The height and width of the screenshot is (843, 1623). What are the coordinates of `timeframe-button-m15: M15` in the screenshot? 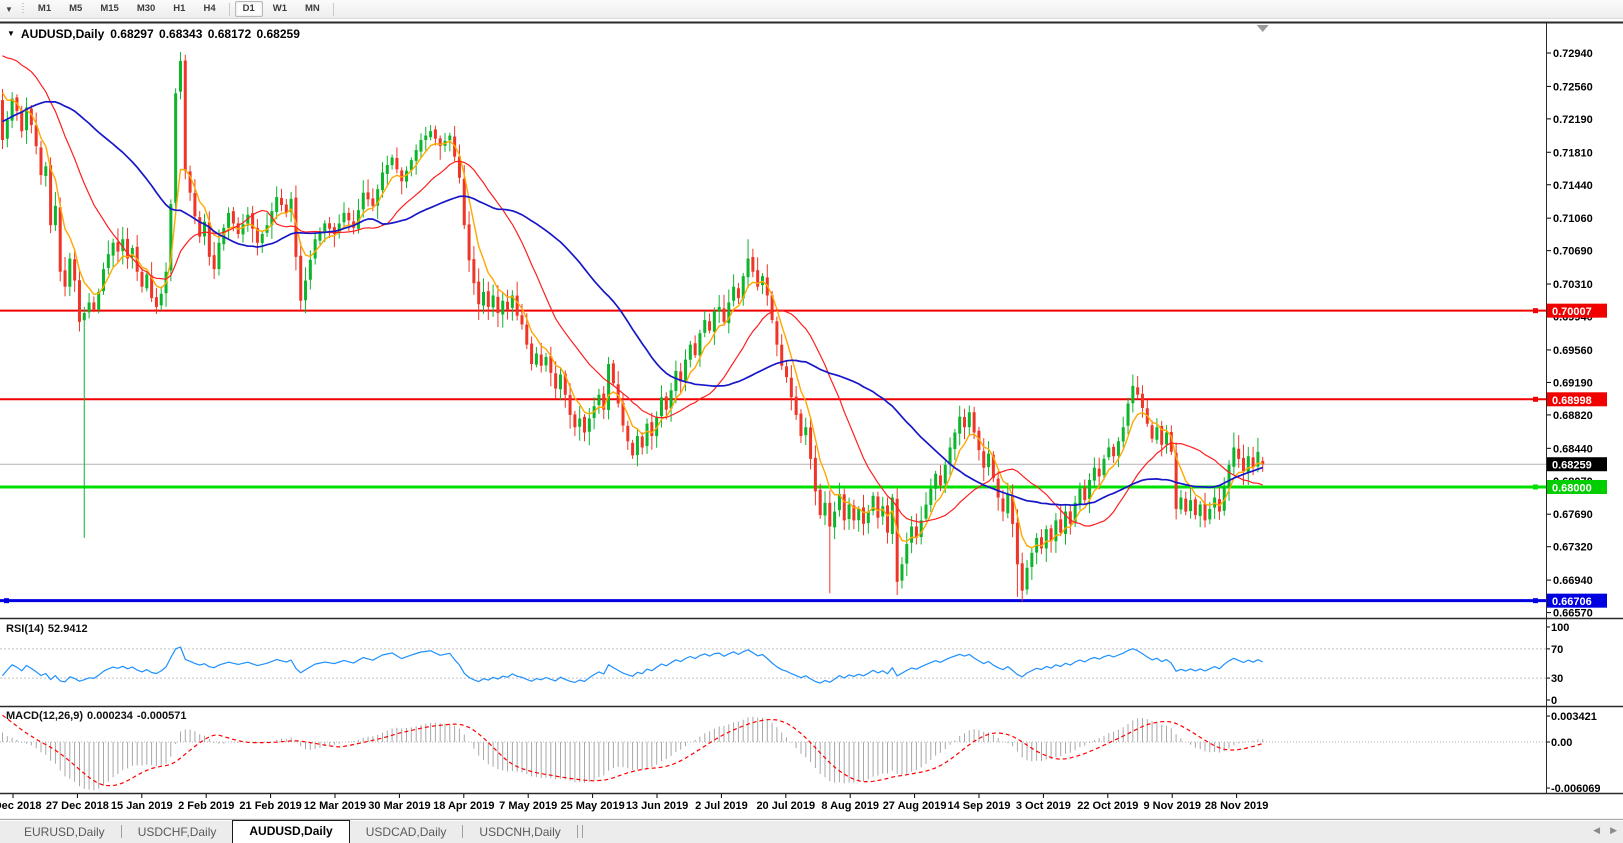 It's located at (109, 8).